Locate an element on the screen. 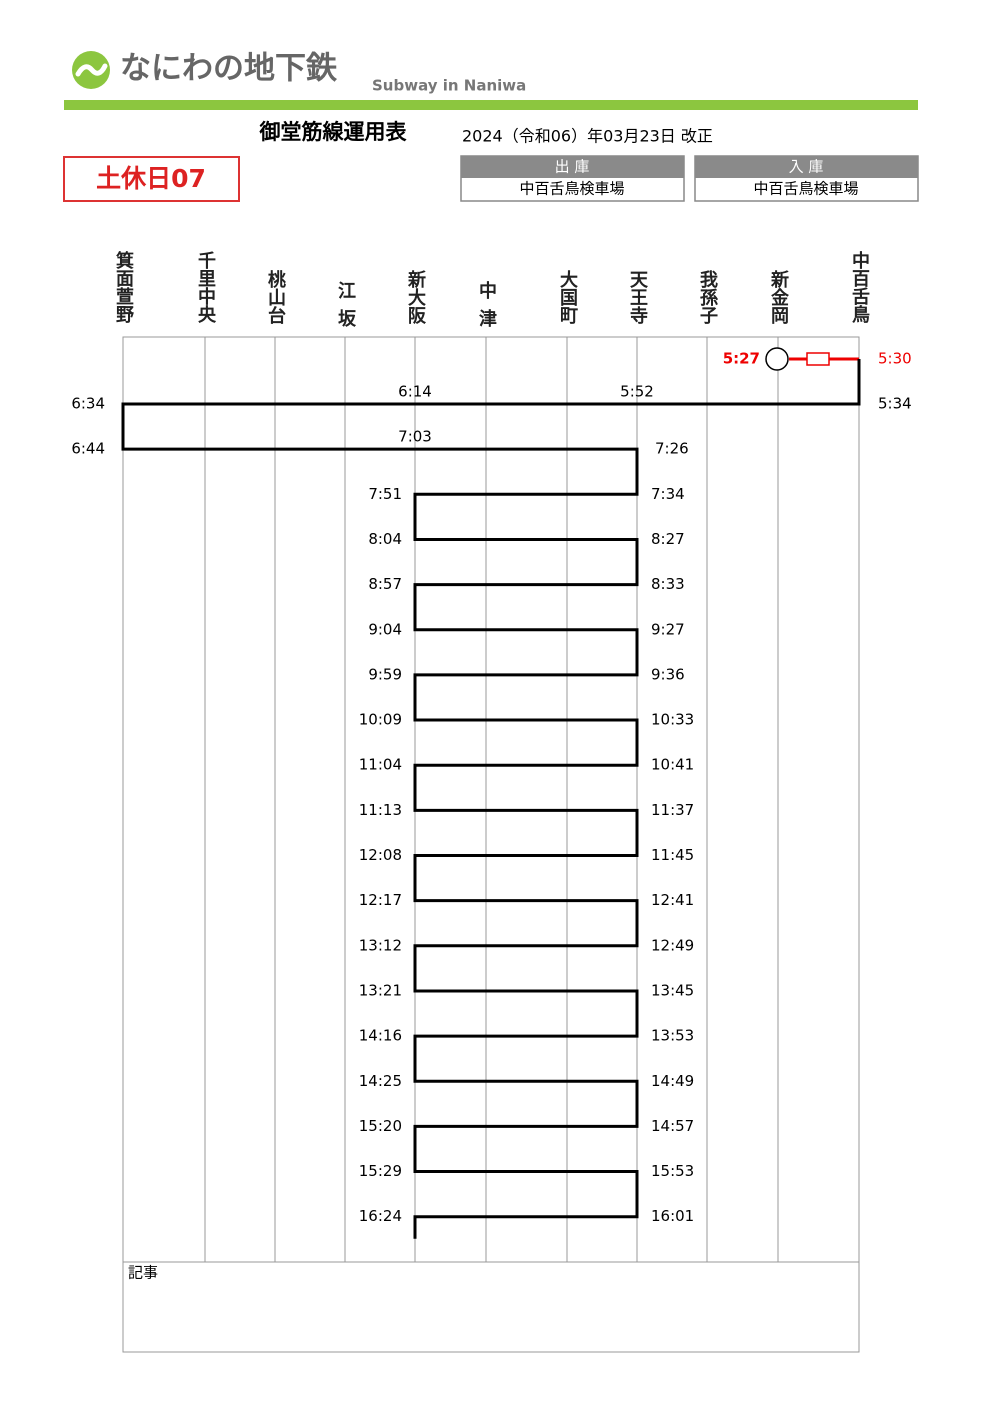 The height and width of the screenshot is (1414, 1000). time-label: 9:59 is located at coordinates (385, 674).